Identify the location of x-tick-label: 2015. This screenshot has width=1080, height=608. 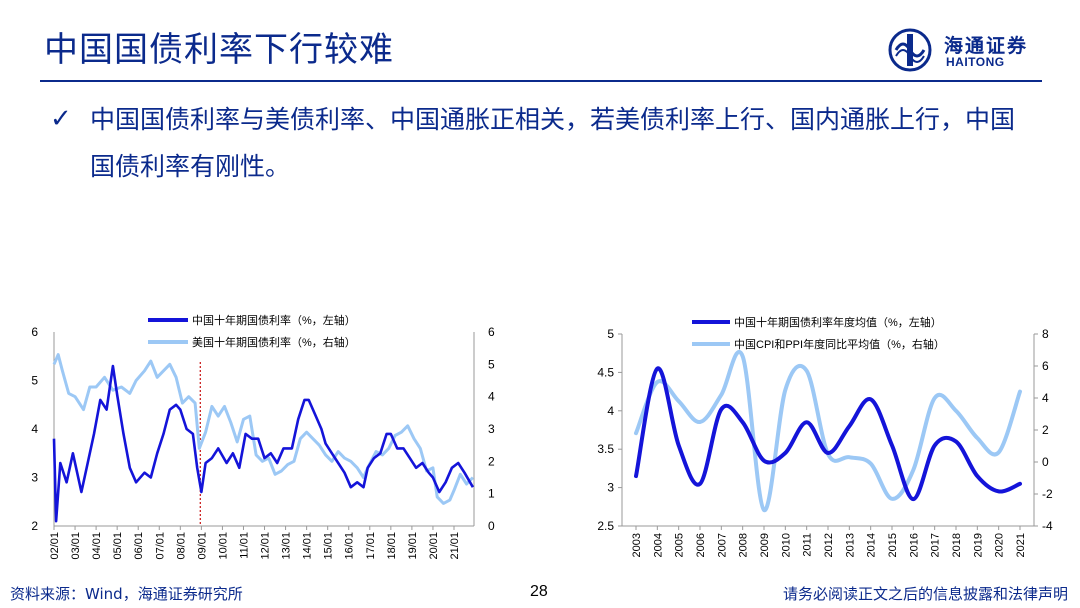
(893, 545).